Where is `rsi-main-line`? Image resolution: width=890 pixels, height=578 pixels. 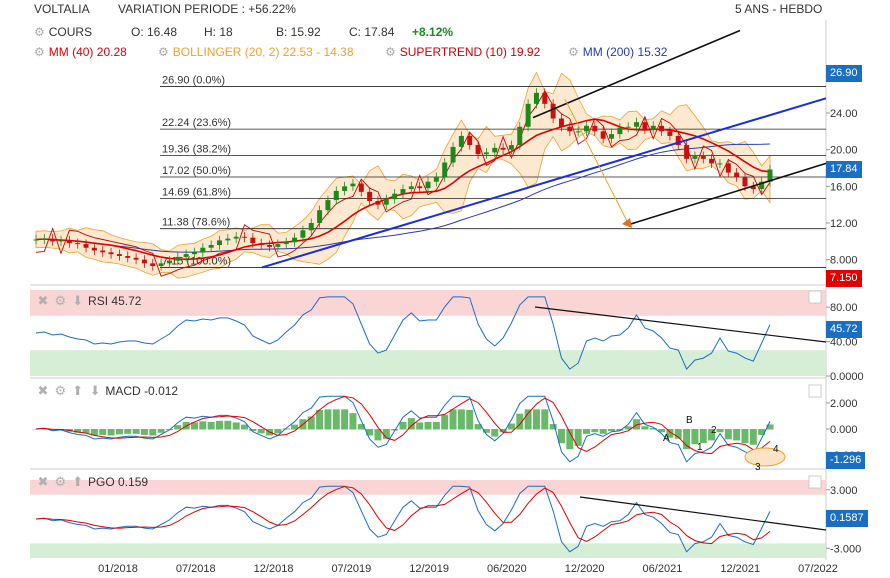 rsi-main-line is located at coordinates (403, 333).